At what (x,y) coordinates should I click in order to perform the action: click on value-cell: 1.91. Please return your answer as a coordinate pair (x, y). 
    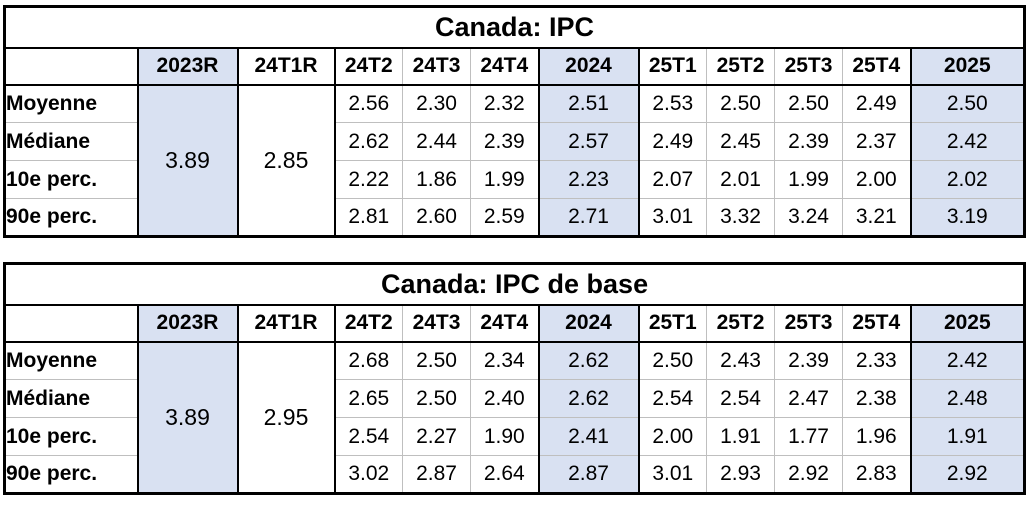
    Looking at the image, I should click on (740, 436).